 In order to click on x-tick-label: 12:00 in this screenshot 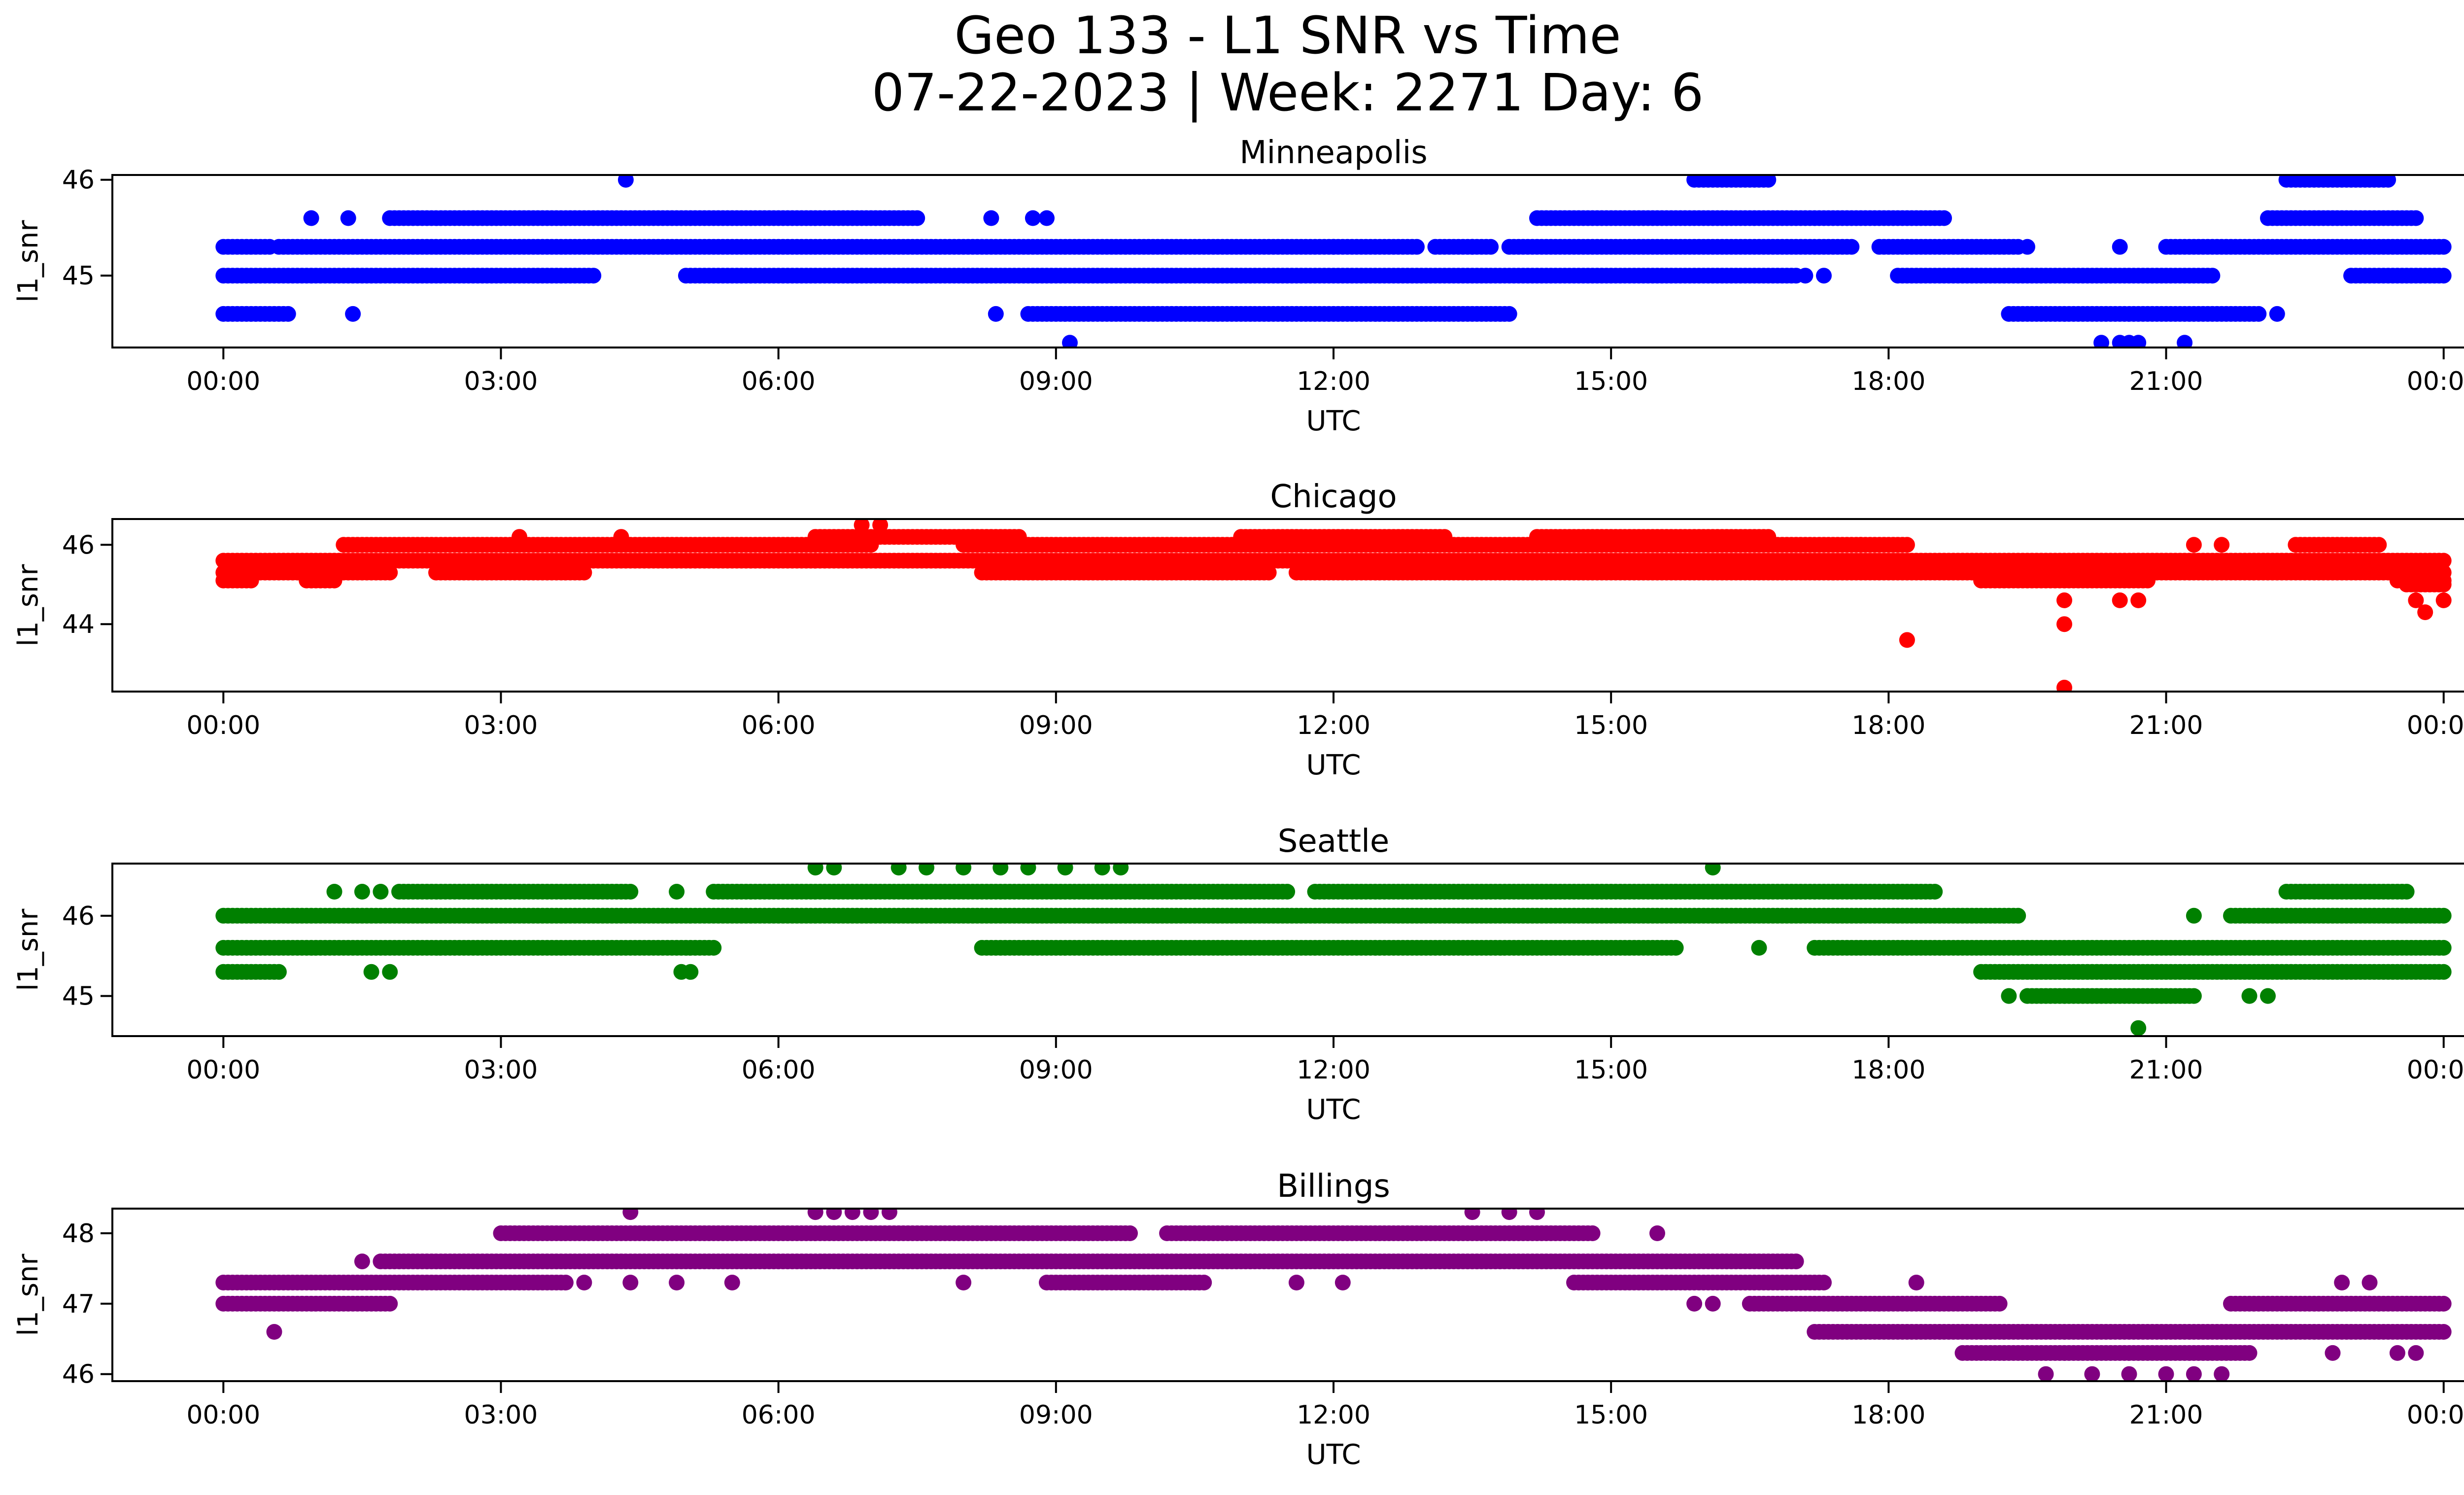, I will do `click(1333, 381)`.